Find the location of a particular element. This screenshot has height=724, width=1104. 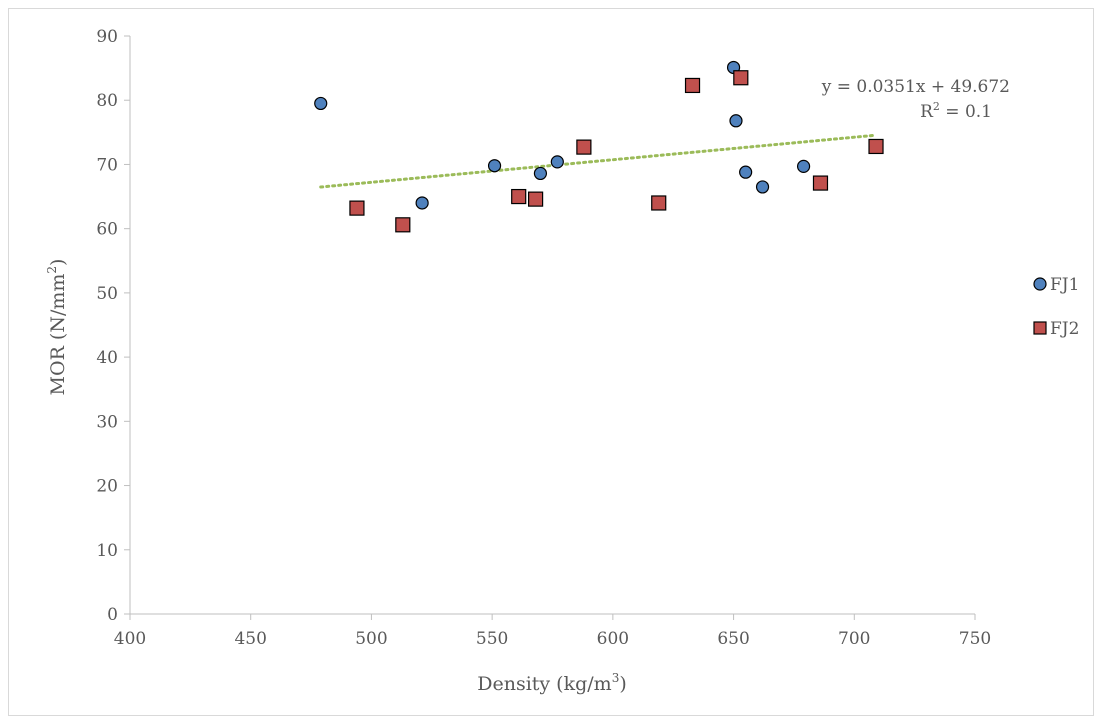

y-ticks: 0 10 20 30 40 50 60 70 80 90 is located at coordinates (113, 326).